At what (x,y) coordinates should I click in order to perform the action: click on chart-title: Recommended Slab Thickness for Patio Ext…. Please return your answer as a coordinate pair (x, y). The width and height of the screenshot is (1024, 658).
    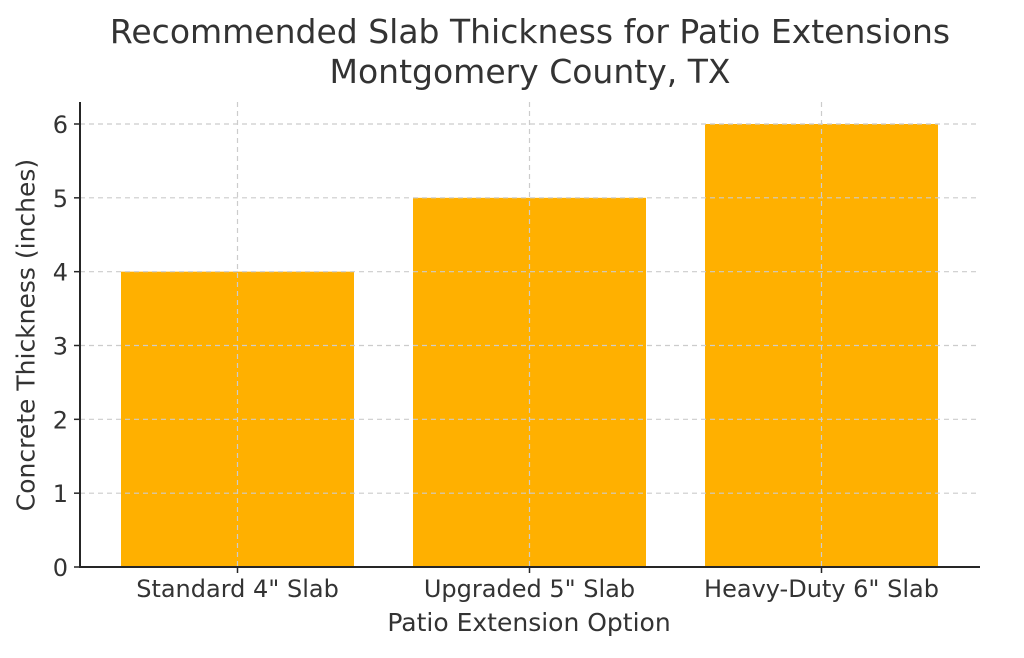
    Looking at the image, I should click on (512, 52).